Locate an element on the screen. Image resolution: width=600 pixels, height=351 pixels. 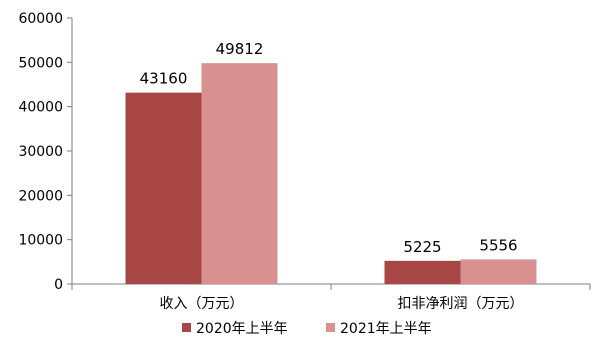
x-tick-label: 收入（万元） is located at coordinates (202, 304).